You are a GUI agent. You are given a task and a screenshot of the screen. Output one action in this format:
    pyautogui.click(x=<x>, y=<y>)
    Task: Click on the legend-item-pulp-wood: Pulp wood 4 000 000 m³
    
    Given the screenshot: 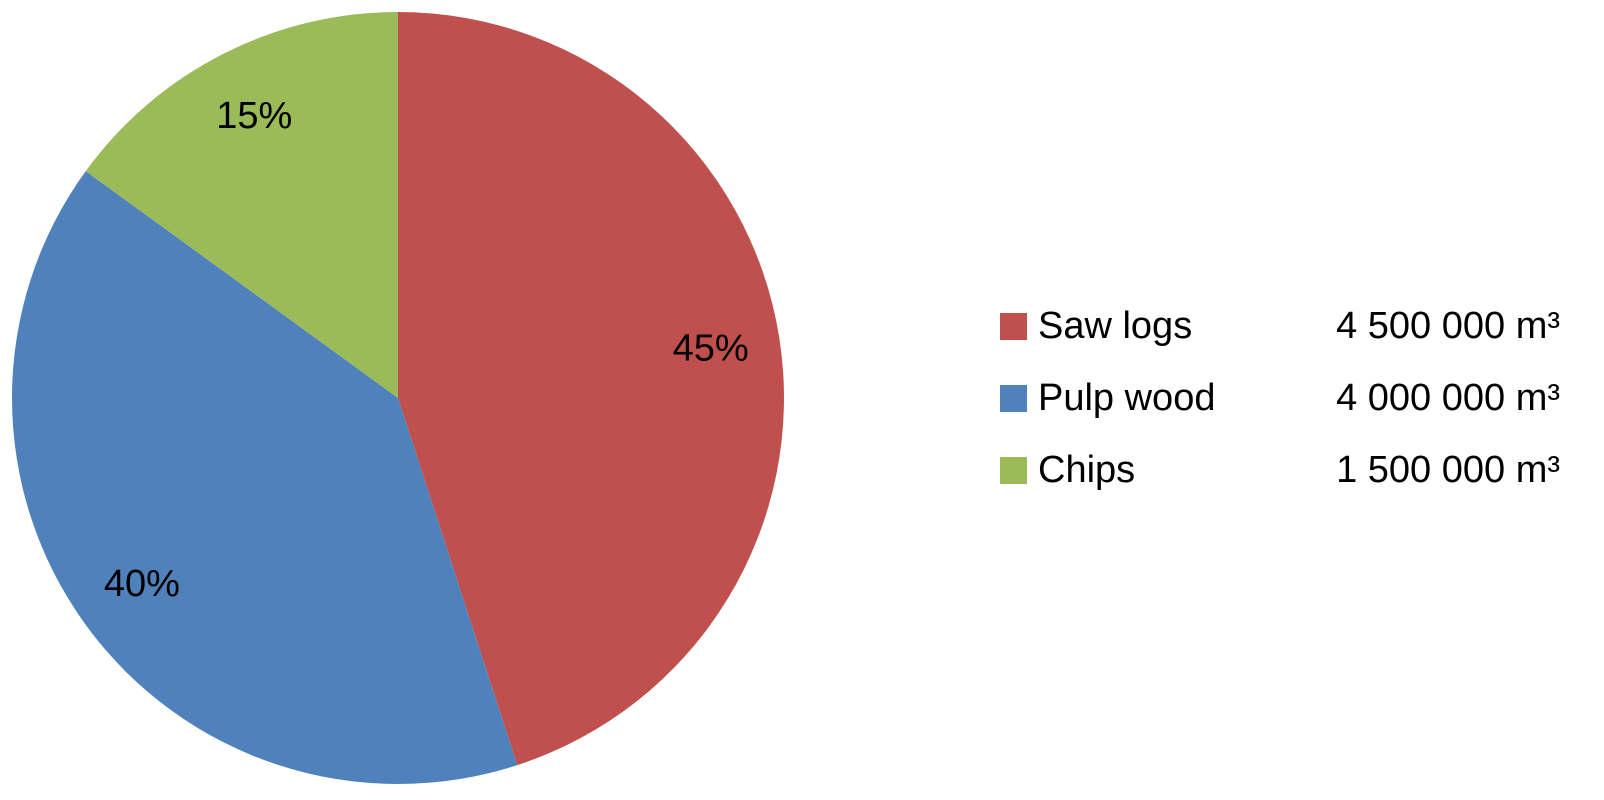 What is the action you would take?
    pyautogui.click(x=1300, y=408)
    